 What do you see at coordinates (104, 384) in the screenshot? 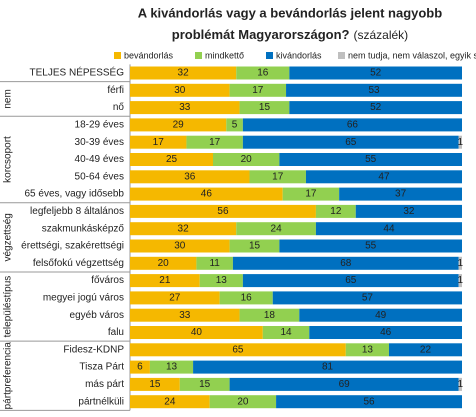
I see `category-label: más párt` at bounding box center [104, 384].